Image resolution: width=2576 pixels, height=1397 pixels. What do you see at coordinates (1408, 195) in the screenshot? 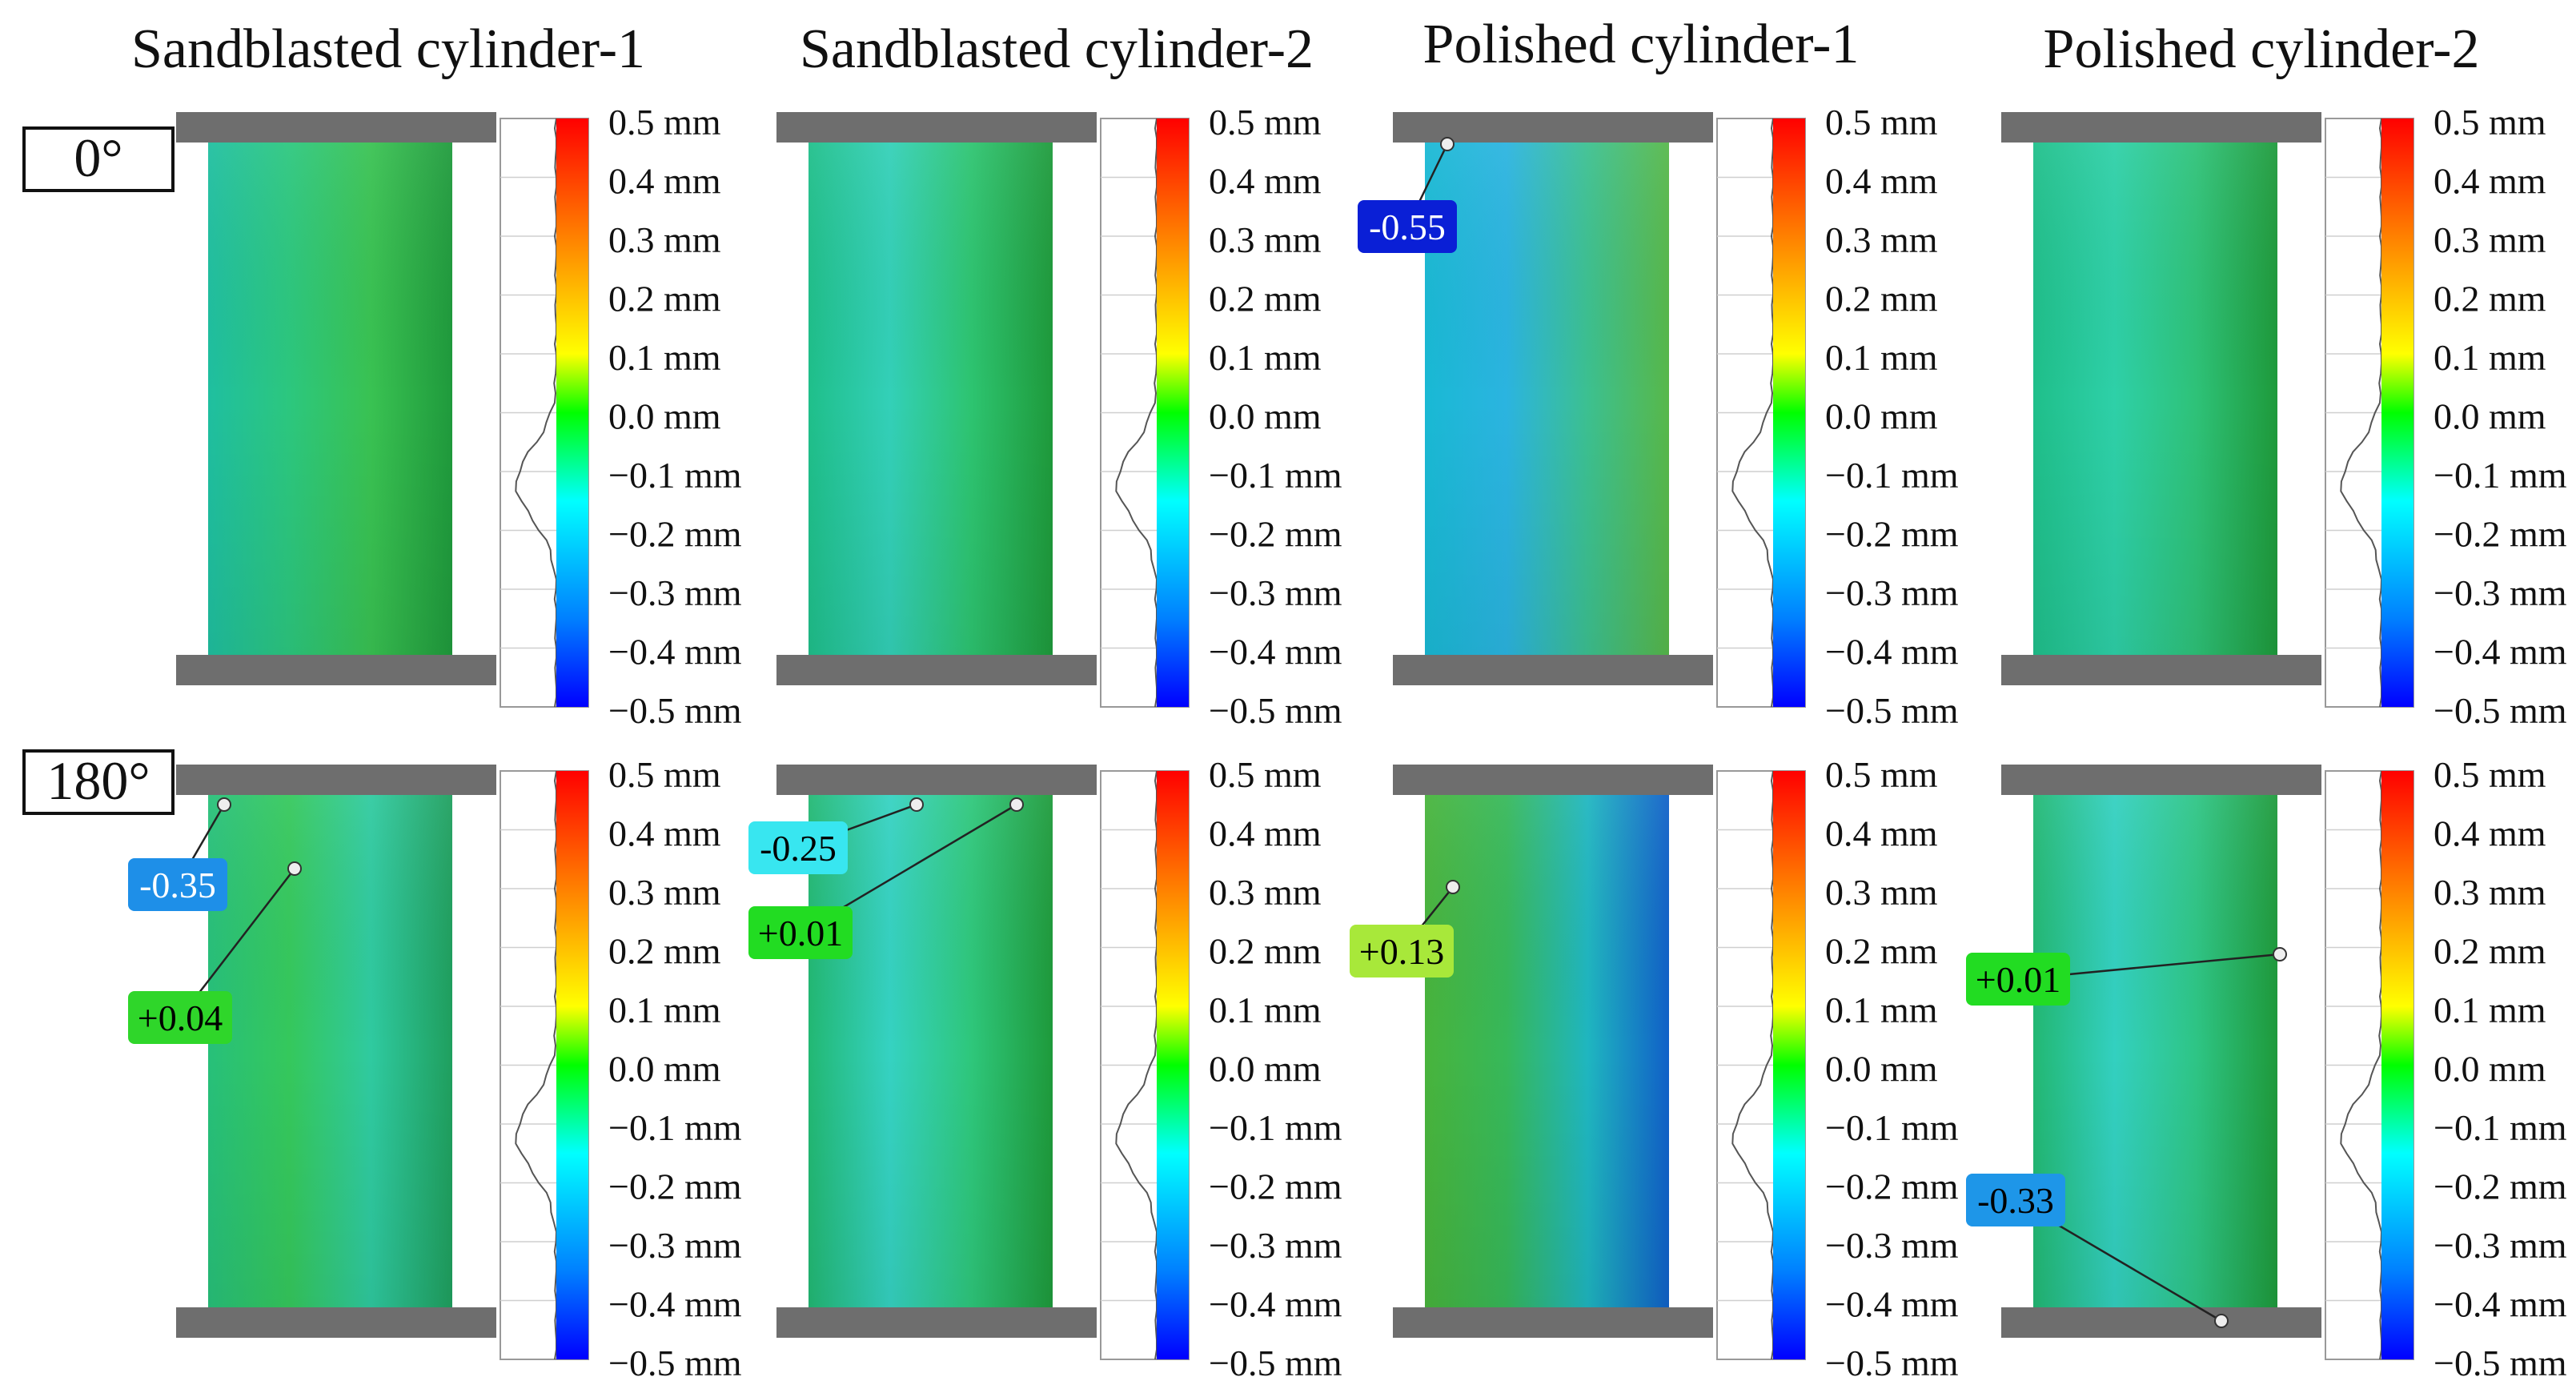
I see `deviation-callout: -0.55` at bounding box center [1408, 195].